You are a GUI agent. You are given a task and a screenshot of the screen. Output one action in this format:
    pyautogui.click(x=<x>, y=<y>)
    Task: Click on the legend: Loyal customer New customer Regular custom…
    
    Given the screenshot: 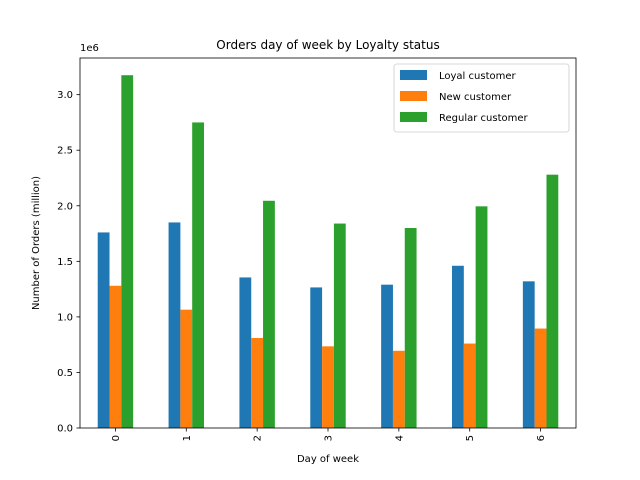 What is the action you would take?
    pyautogui.click(x=481, y=98)
    